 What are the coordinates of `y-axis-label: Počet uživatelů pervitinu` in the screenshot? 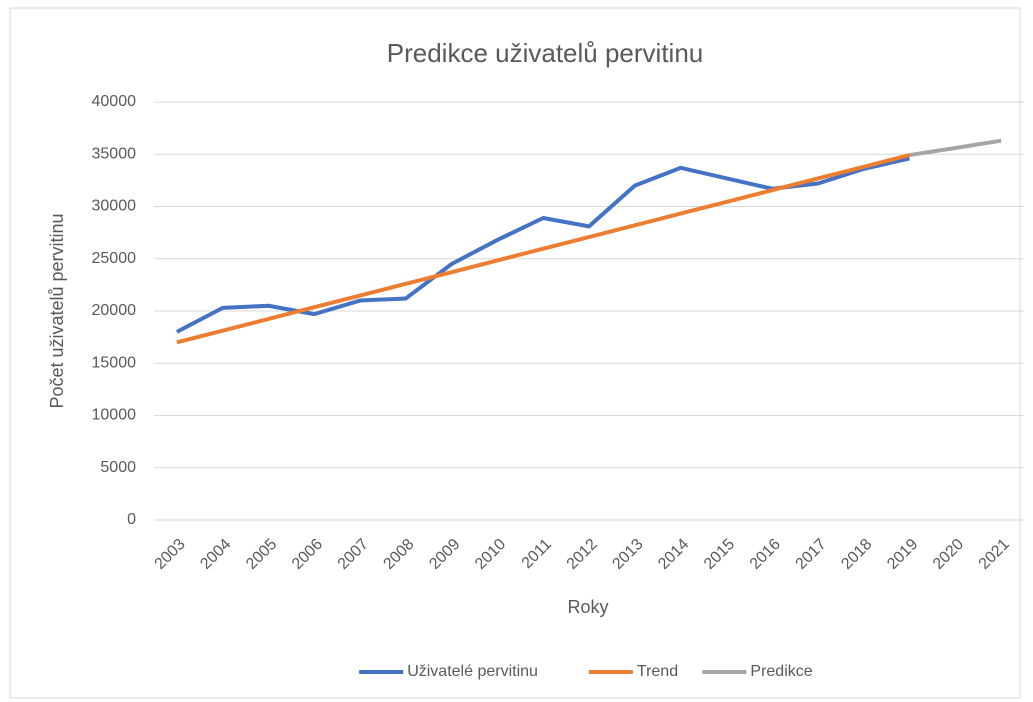 It's located at (57, 310).